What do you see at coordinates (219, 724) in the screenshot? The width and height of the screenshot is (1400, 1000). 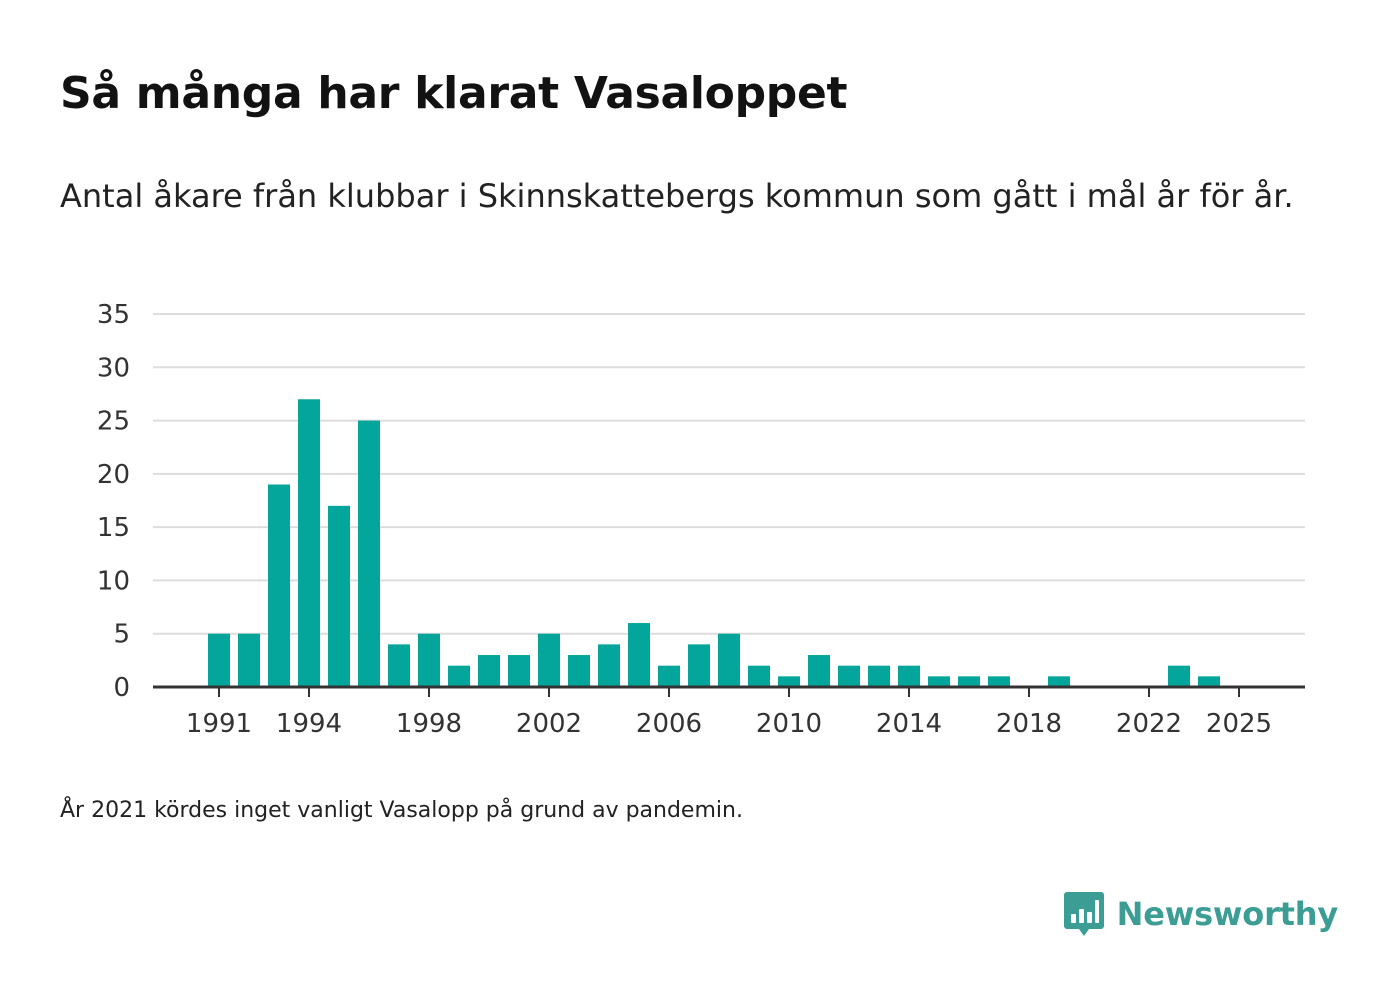 I see `x-tick-label: 1991` at bounding box center [219, 724].